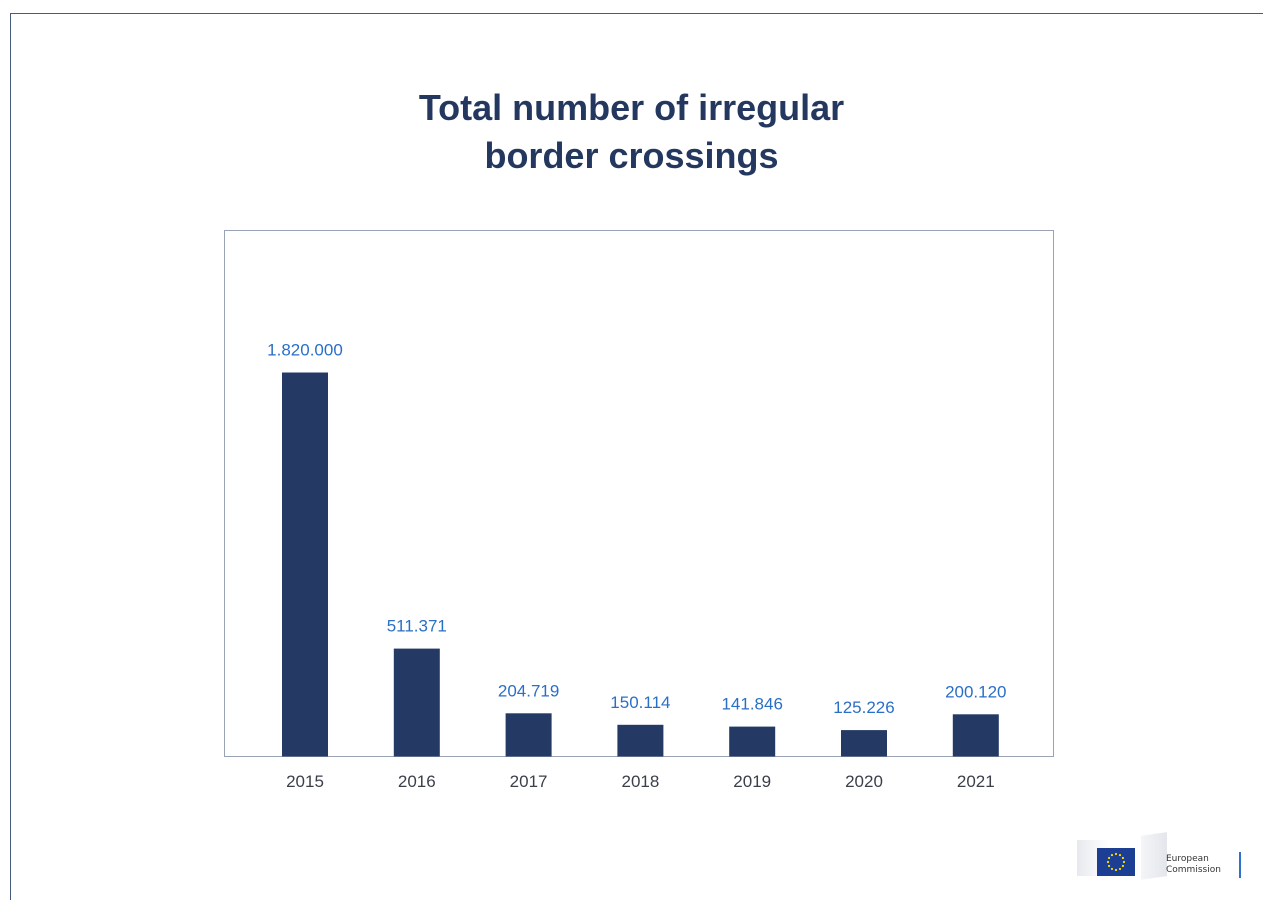 The image size is (1263, 900). I want to click on european-commission-logo: European Commission, so click(1162, 858).